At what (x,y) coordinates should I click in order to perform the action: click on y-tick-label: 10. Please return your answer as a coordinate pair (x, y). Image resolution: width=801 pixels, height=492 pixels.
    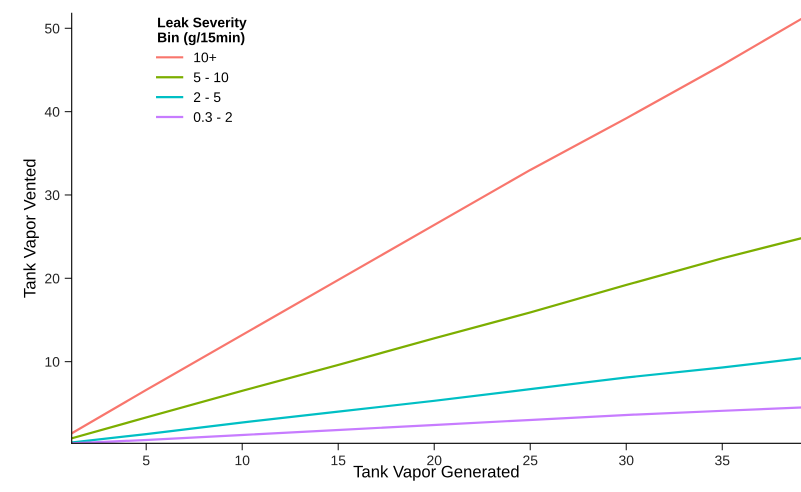
    Looking at the image, I should click on (53, 361).